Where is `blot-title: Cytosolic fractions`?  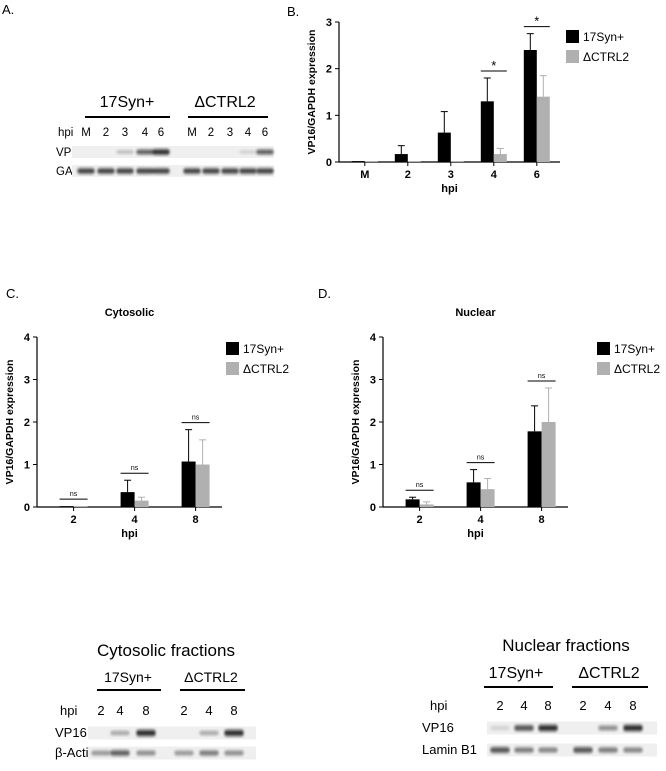
blot-title: Cytosolic fractions is located at coordinates (166, 650).